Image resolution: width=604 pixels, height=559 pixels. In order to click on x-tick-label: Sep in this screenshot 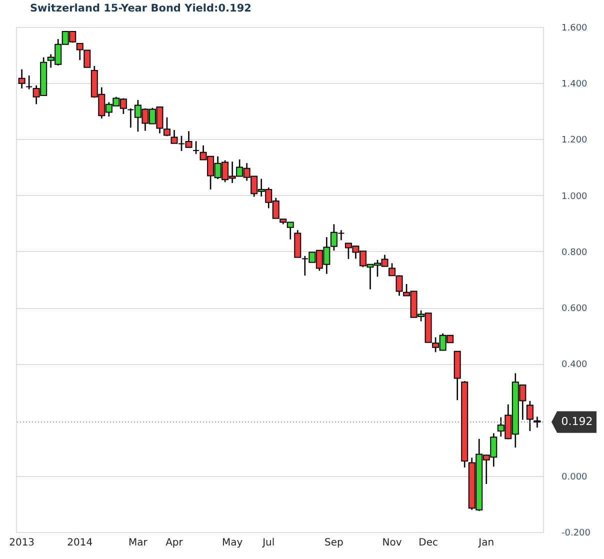, I will do `click(334, 543)`.